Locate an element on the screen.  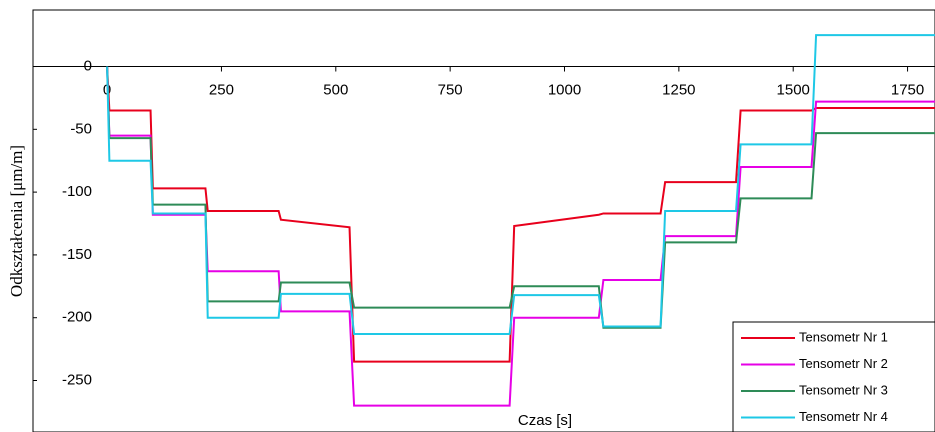
y-tick-label: -100 is located at coordinates (77, 191).